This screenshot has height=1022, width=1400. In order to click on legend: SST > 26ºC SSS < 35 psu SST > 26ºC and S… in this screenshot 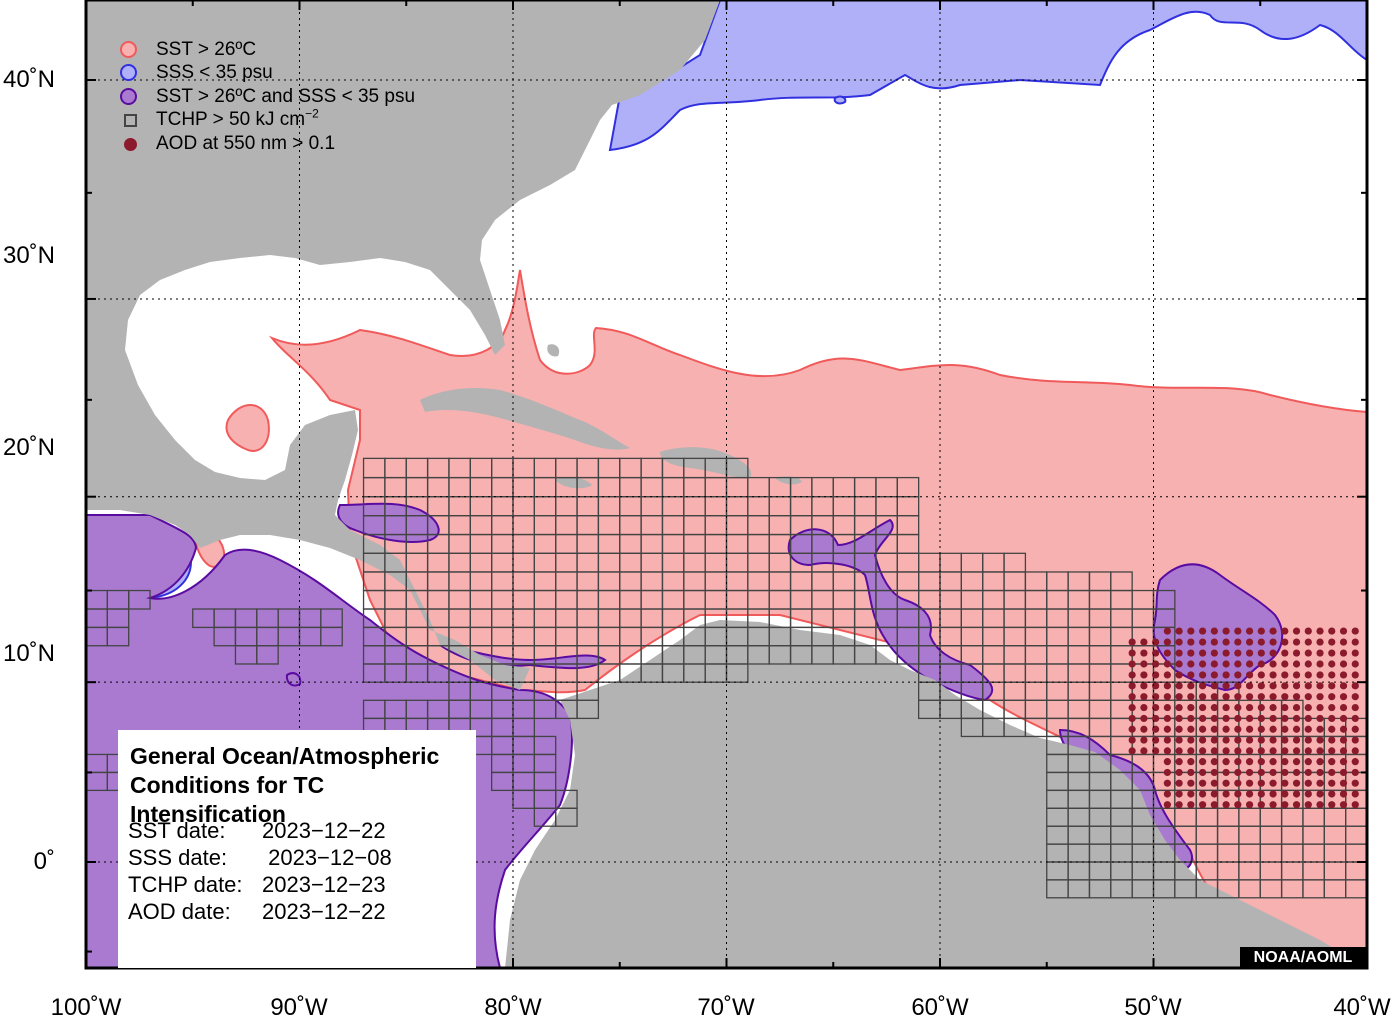, I will do `click(266, 97)`.